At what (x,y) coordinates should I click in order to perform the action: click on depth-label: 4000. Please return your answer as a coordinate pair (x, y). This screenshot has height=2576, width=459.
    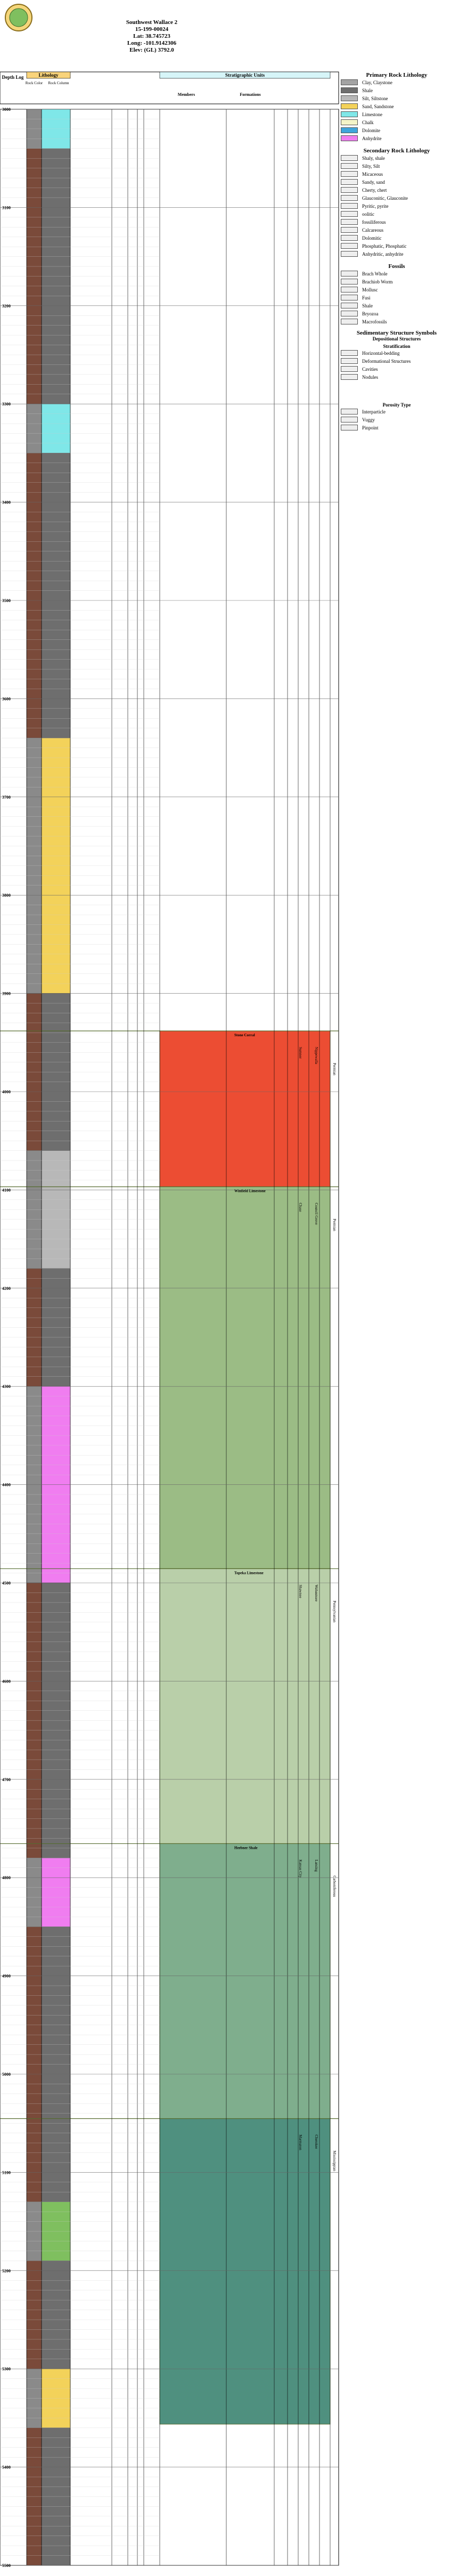
    Looking at the image, I should click on (6, 1092).